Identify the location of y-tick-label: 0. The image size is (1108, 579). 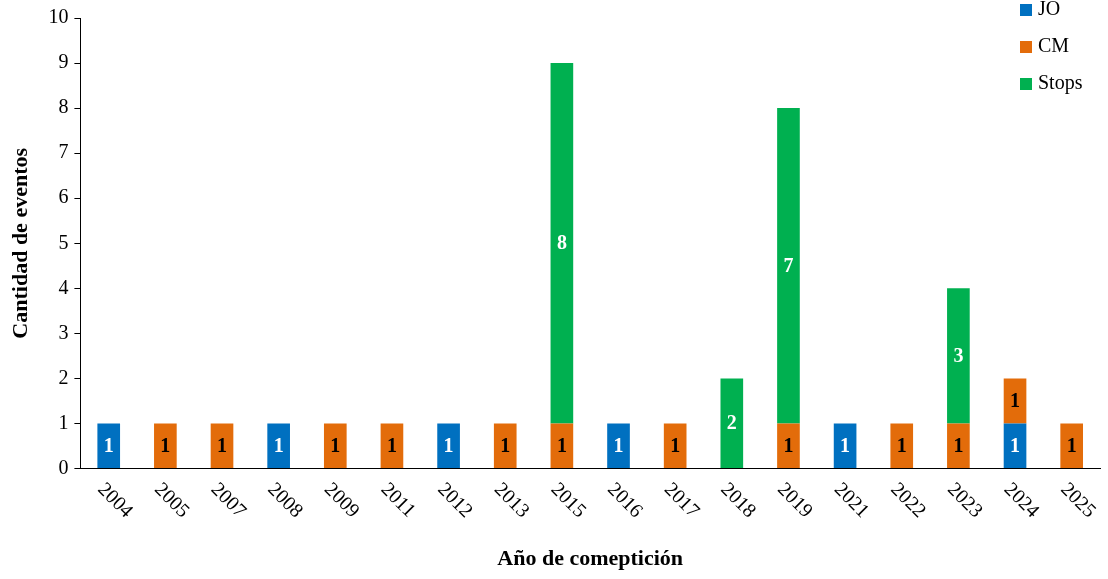
(63, 466).